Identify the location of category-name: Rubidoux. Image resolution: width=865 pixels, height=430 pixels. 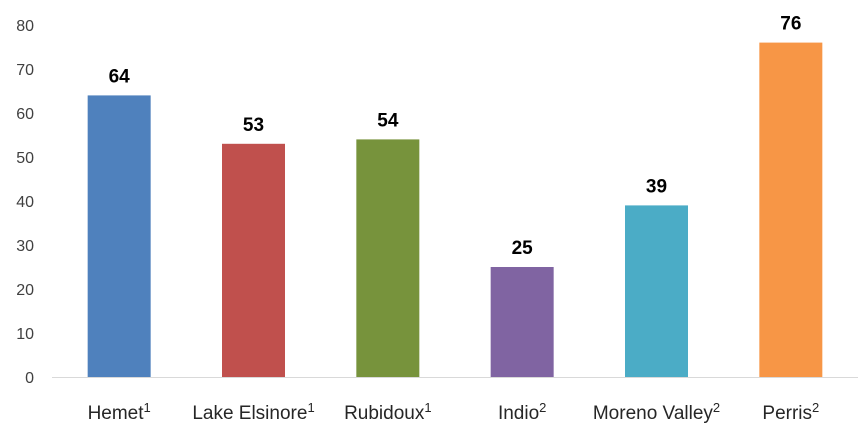
(384, 413).